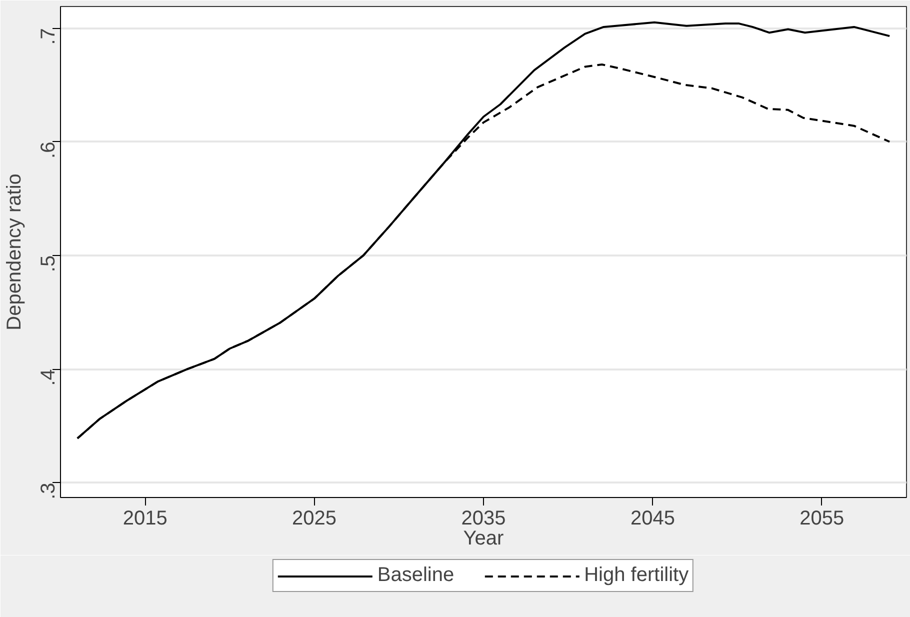  I want to click on x-tick-label: 2055, so click(822, 519).